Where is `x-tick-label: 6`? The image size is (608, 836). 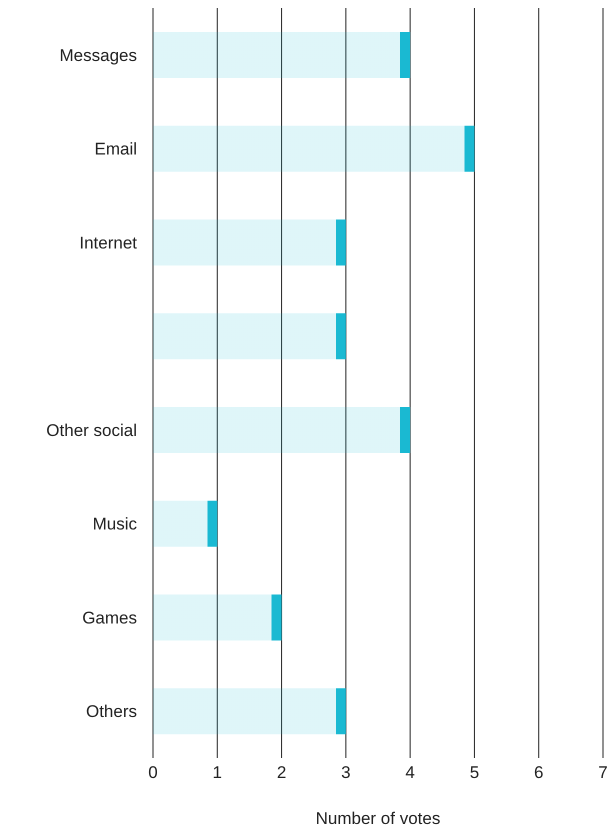 x-tick-label: 6 is located at coordinates (539, 772).